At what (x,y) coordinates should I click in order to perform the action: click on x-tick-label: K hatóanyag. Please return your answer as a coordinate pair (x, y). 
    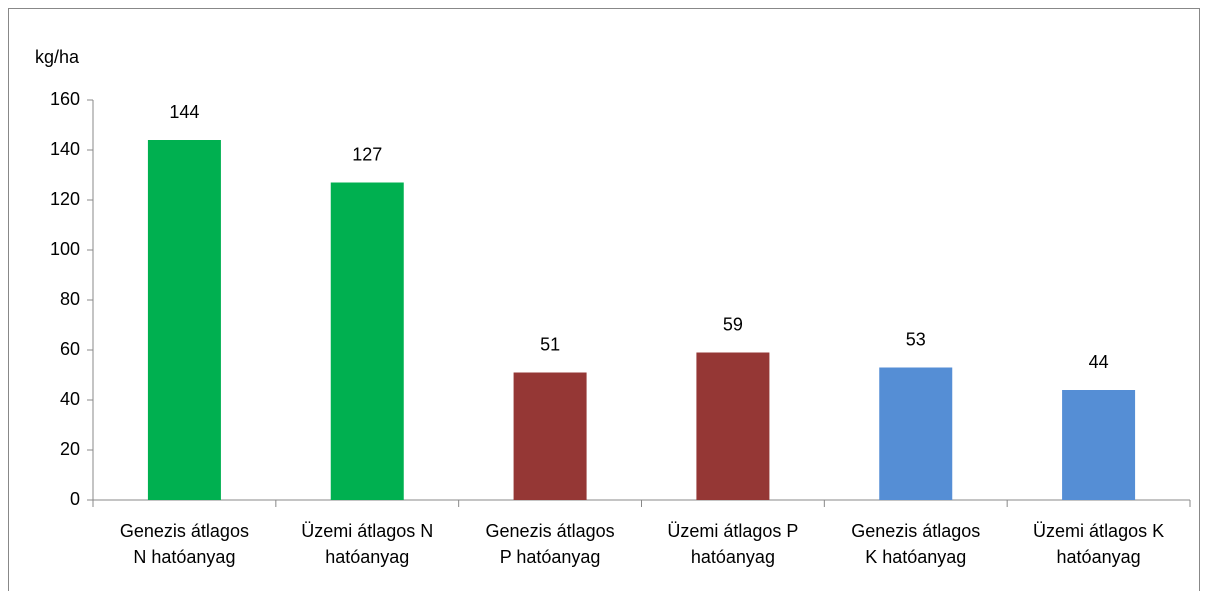
    Looking at the image, I should click on (915, 557).